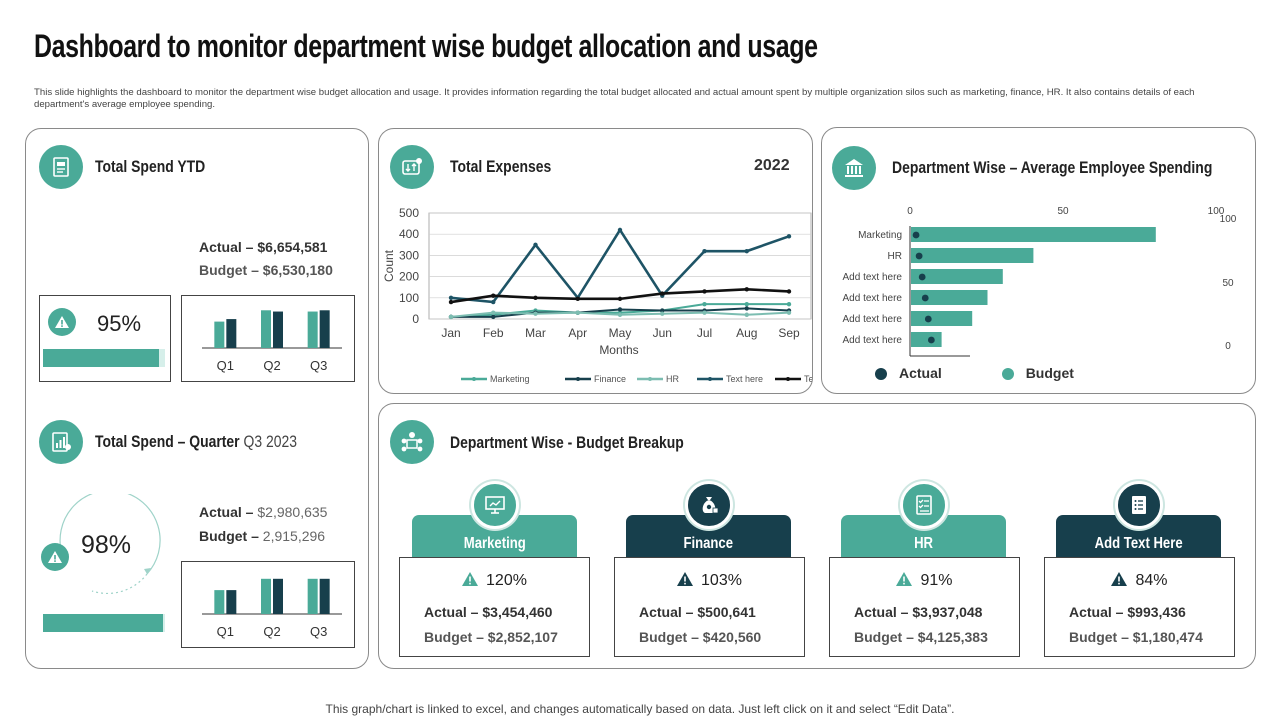 The image size is (1280, 720). I want to click on avg-icon-circle, so click(854, 168).